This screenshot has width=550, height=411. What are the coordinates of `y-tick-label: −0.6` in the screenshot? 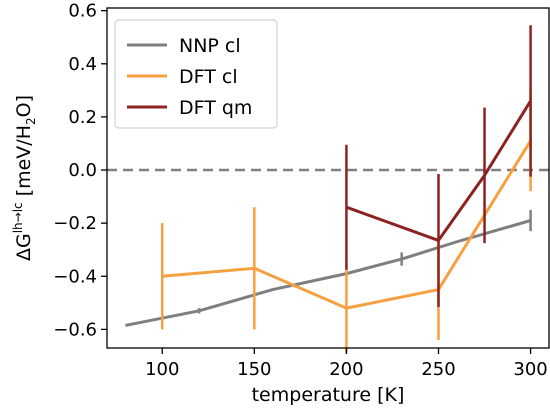 It's located at (75, 329).